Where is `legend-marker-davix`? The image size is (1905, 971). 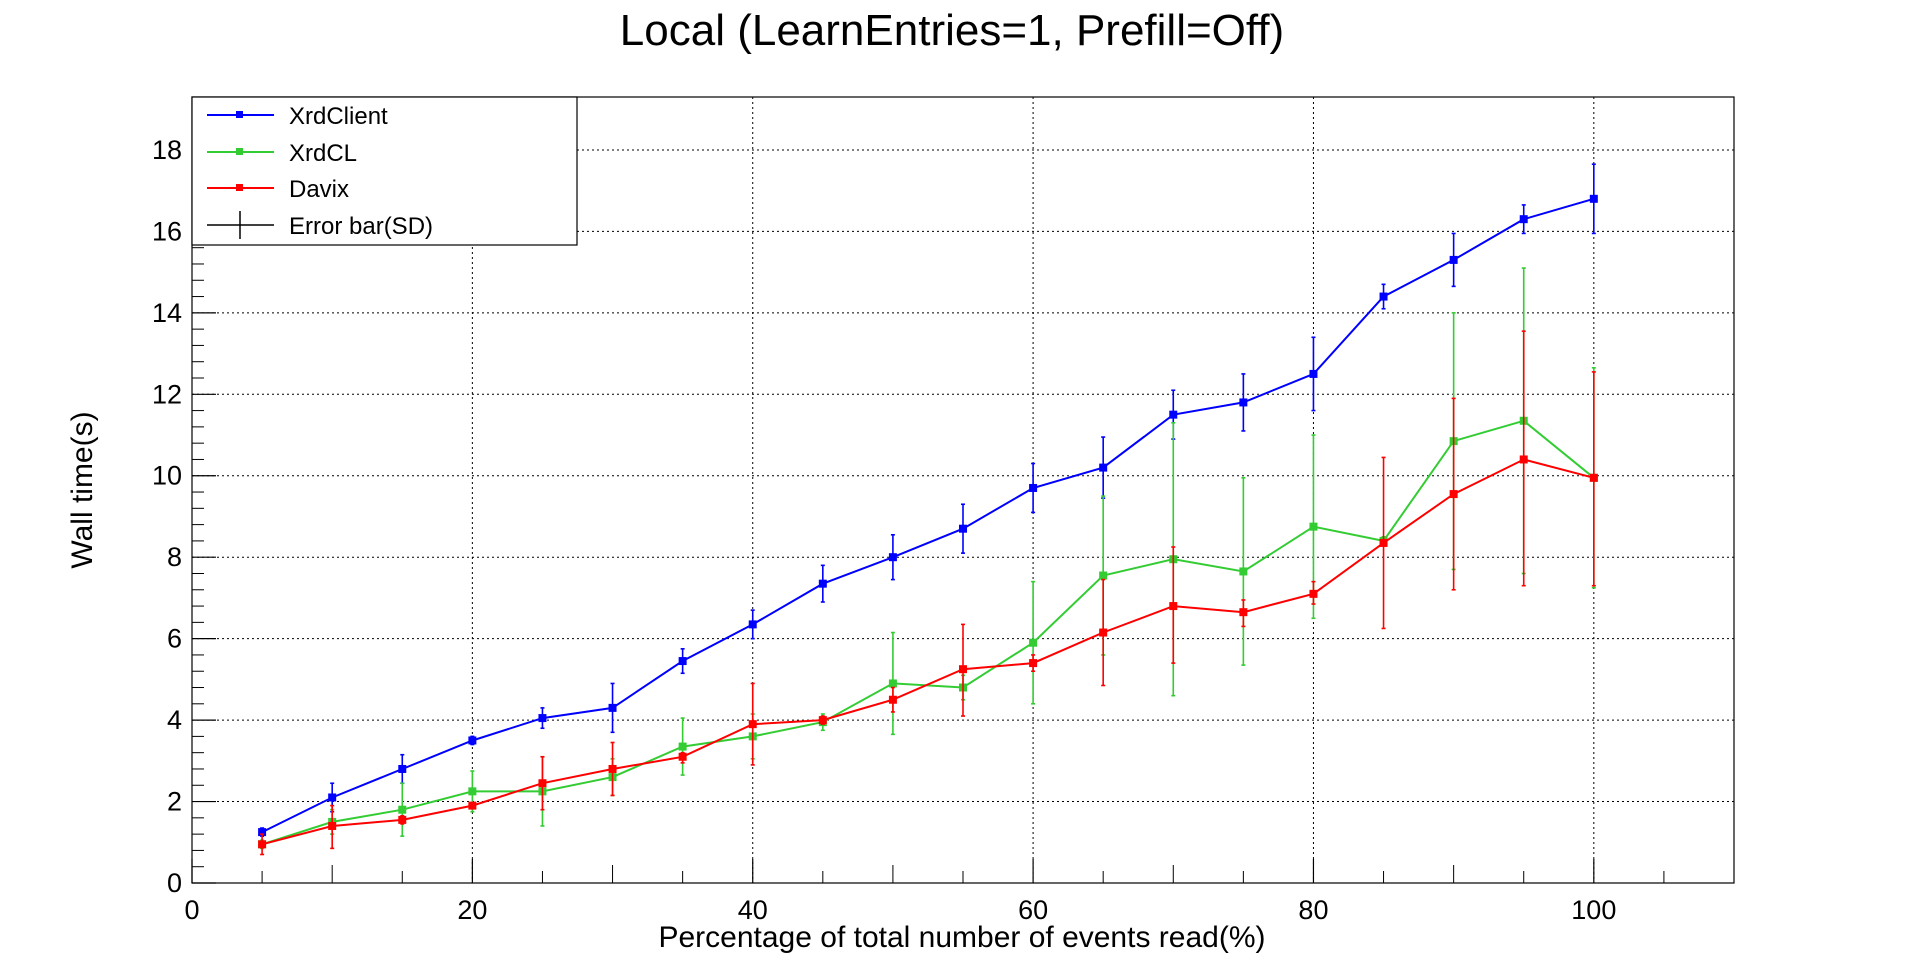
legend-marker-davix is located at coordinates (239, 187).